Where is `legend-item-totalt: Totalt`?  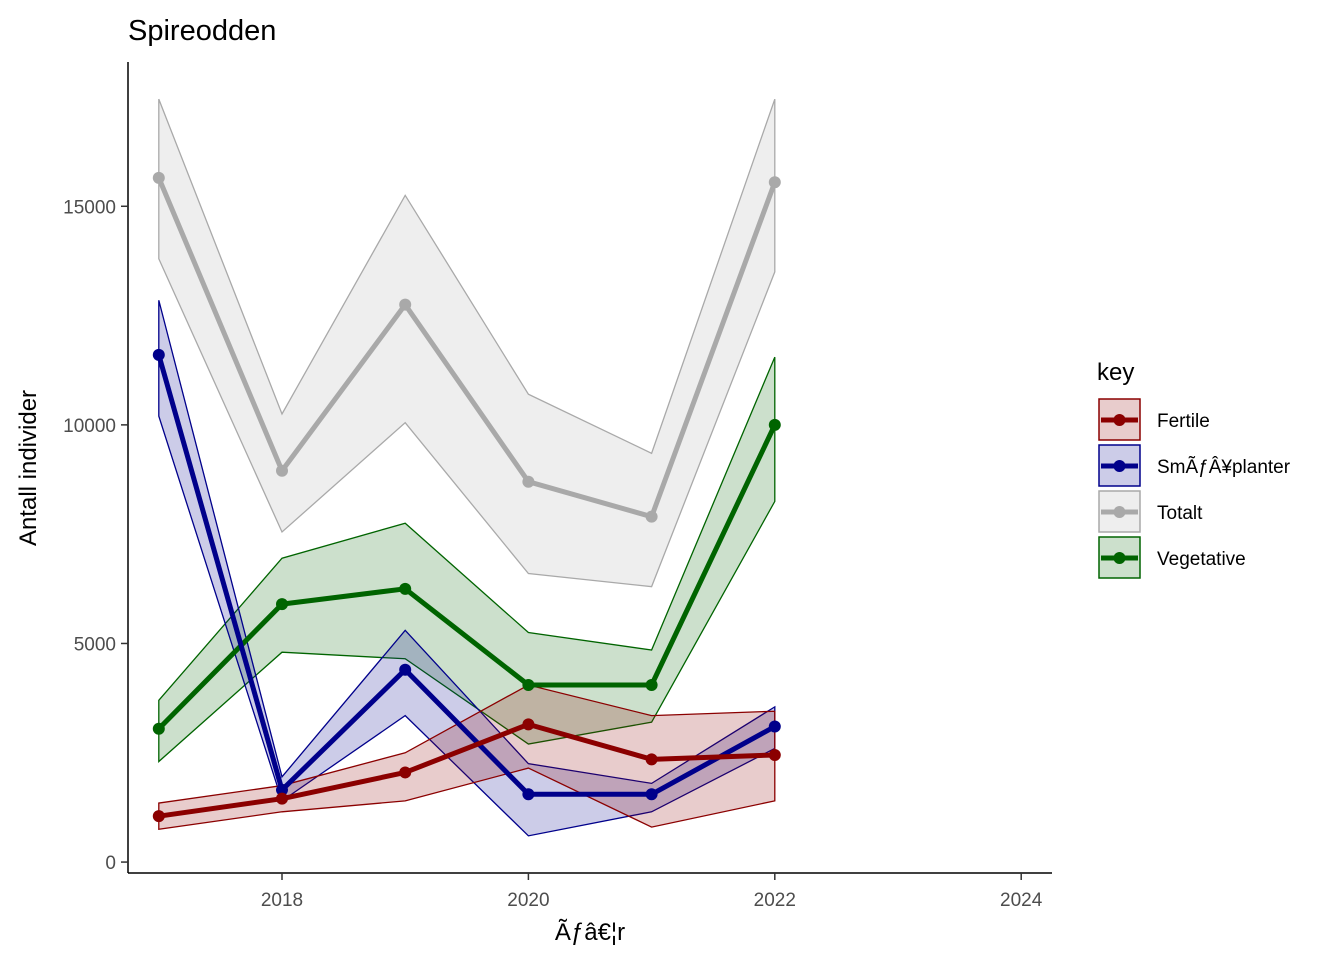 legend-item-totalt: Totalt is located at coordinates (1150, 511).